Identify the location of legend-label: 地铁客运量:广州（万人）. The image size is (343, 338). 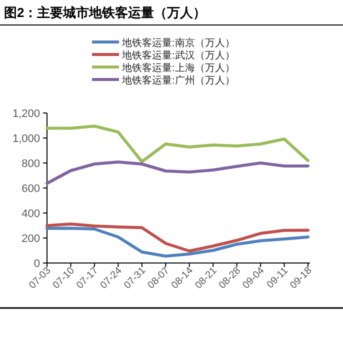
(178, 80).